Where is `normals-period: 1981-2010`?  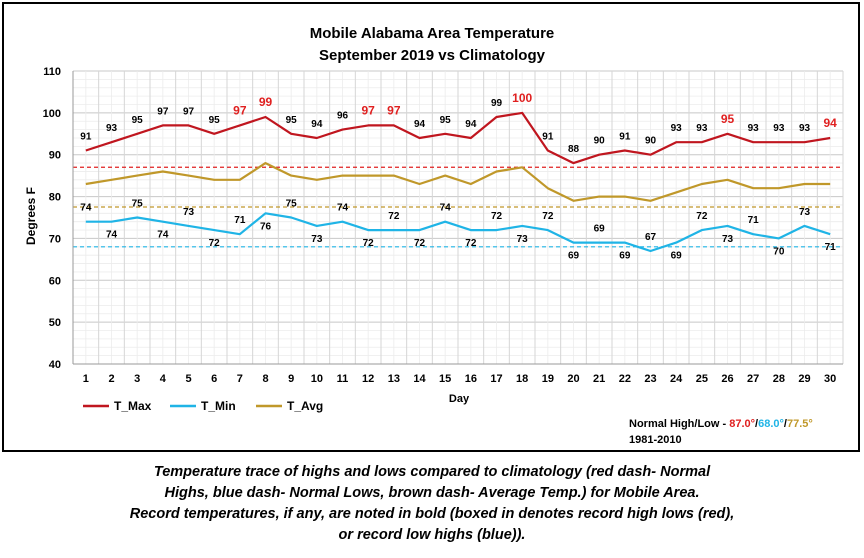
normals-period: 1981-2010 is located at coordinates (655, 440).